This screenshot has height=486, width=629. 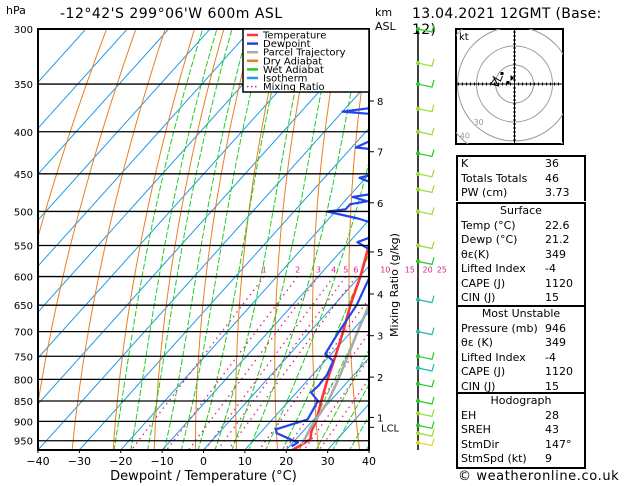 What do you see at coordinates (23, 442) in the screenshot?
I see `pressure-tick-label: 950` at bounding box center [23, 442].